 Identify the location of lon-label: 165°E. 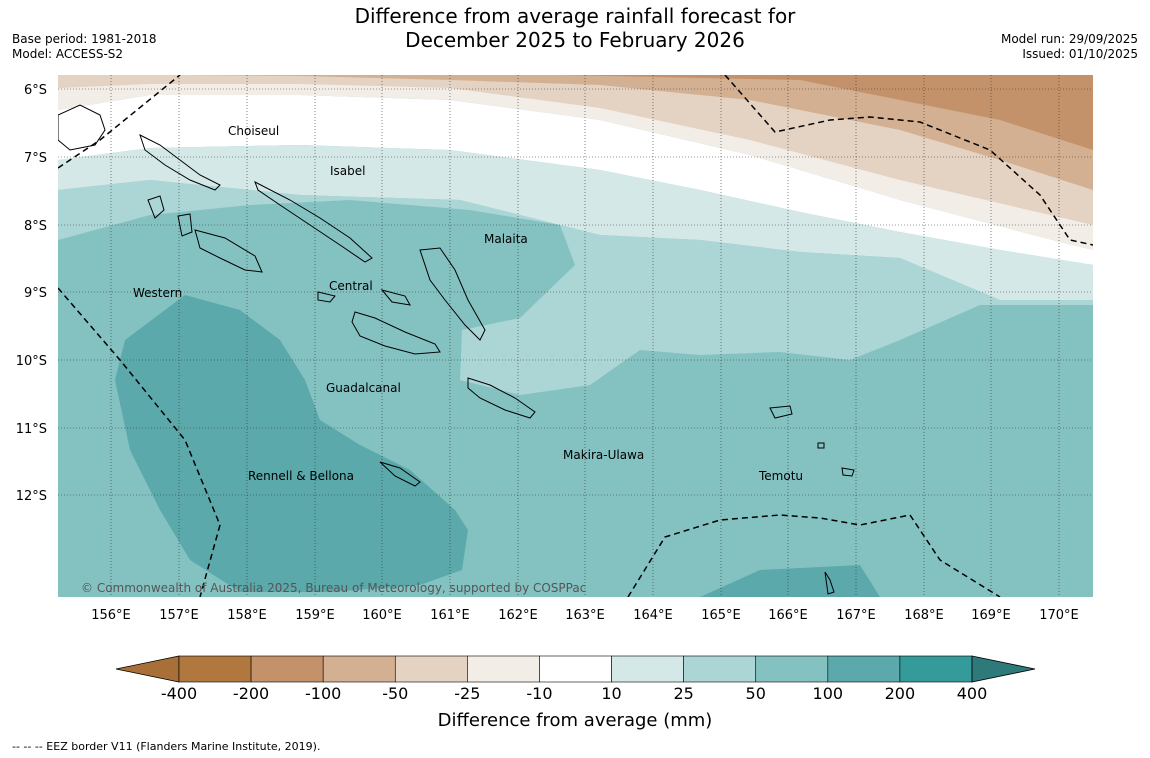
(721, 615).